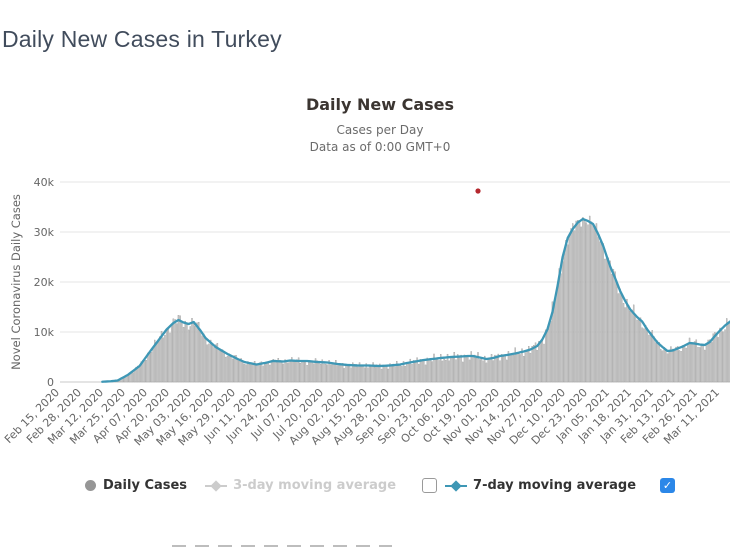  Describe the element at coordinates (380, 130) in the screenshot. I see `chart-subtitle-line1: Cases per Day` at that location.